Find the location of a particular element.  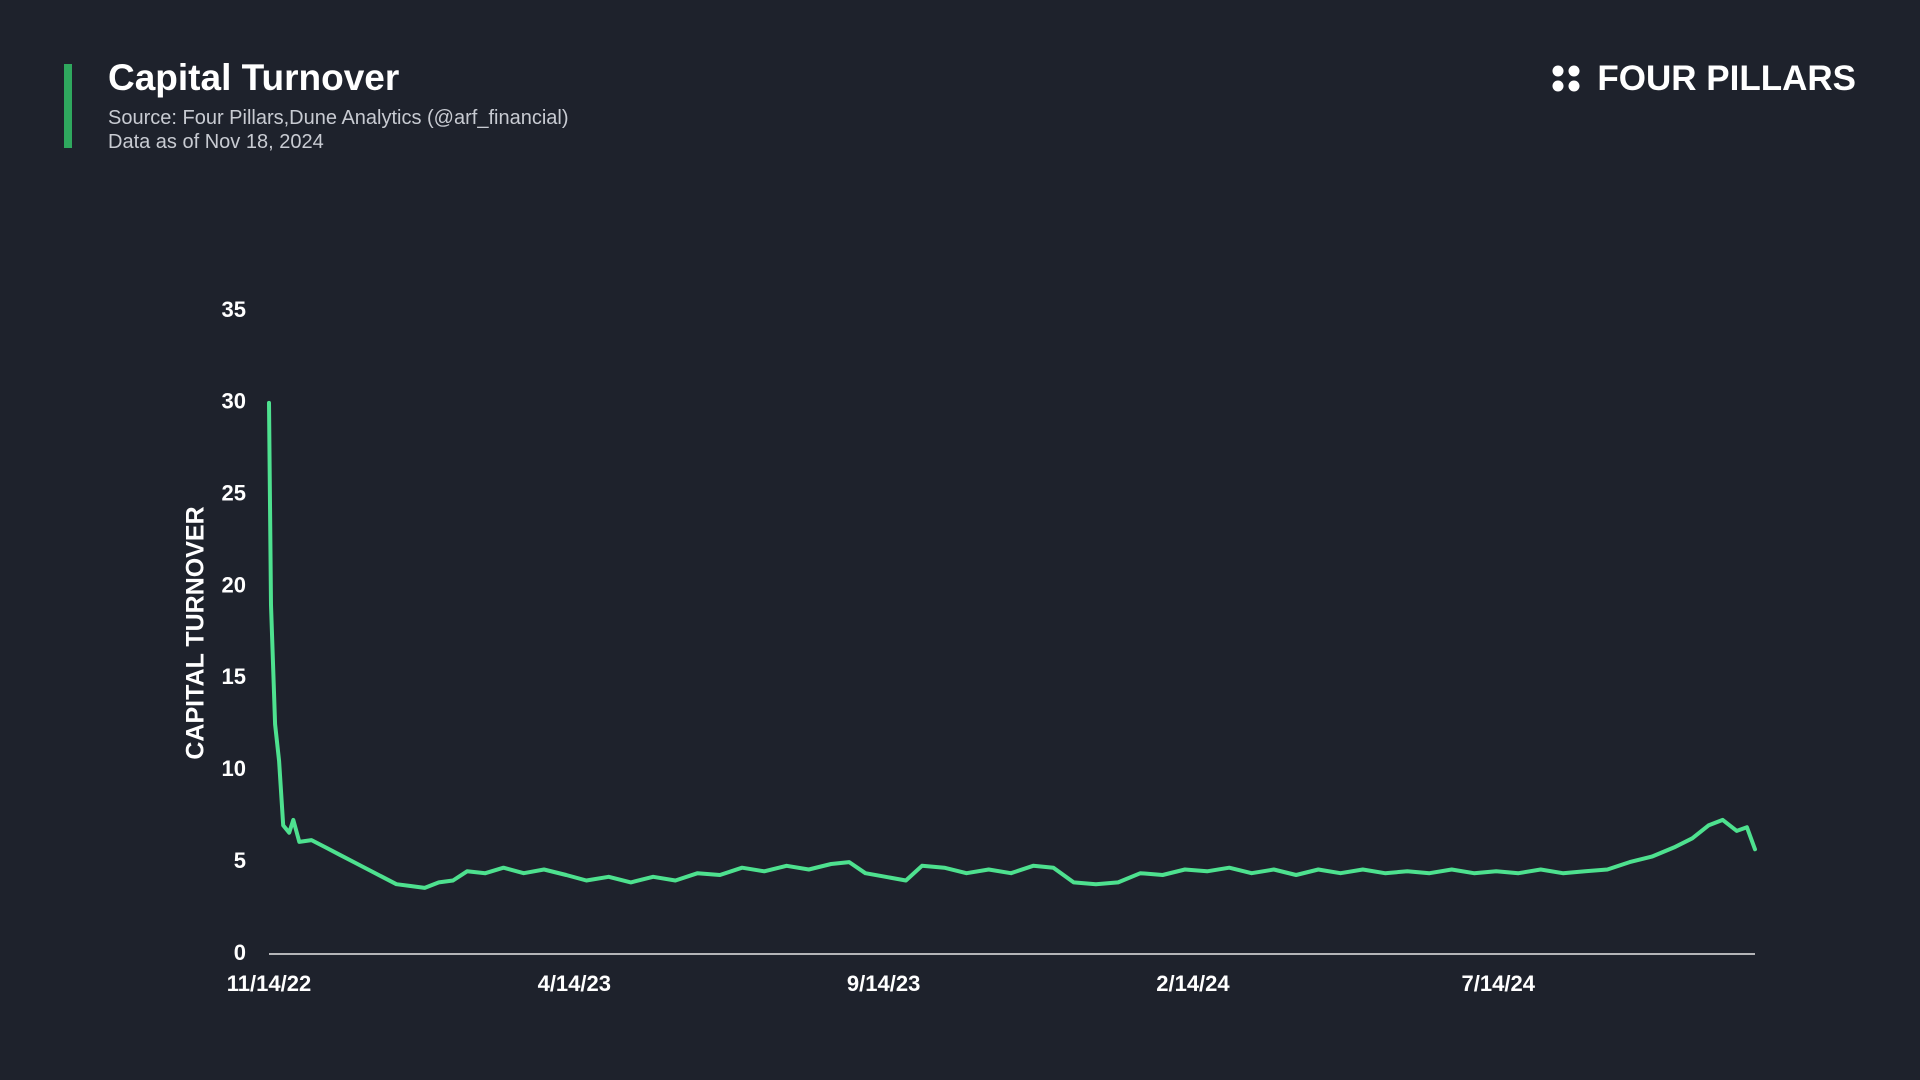

y-tick-label: 25 is located at coordinates (234, 493).